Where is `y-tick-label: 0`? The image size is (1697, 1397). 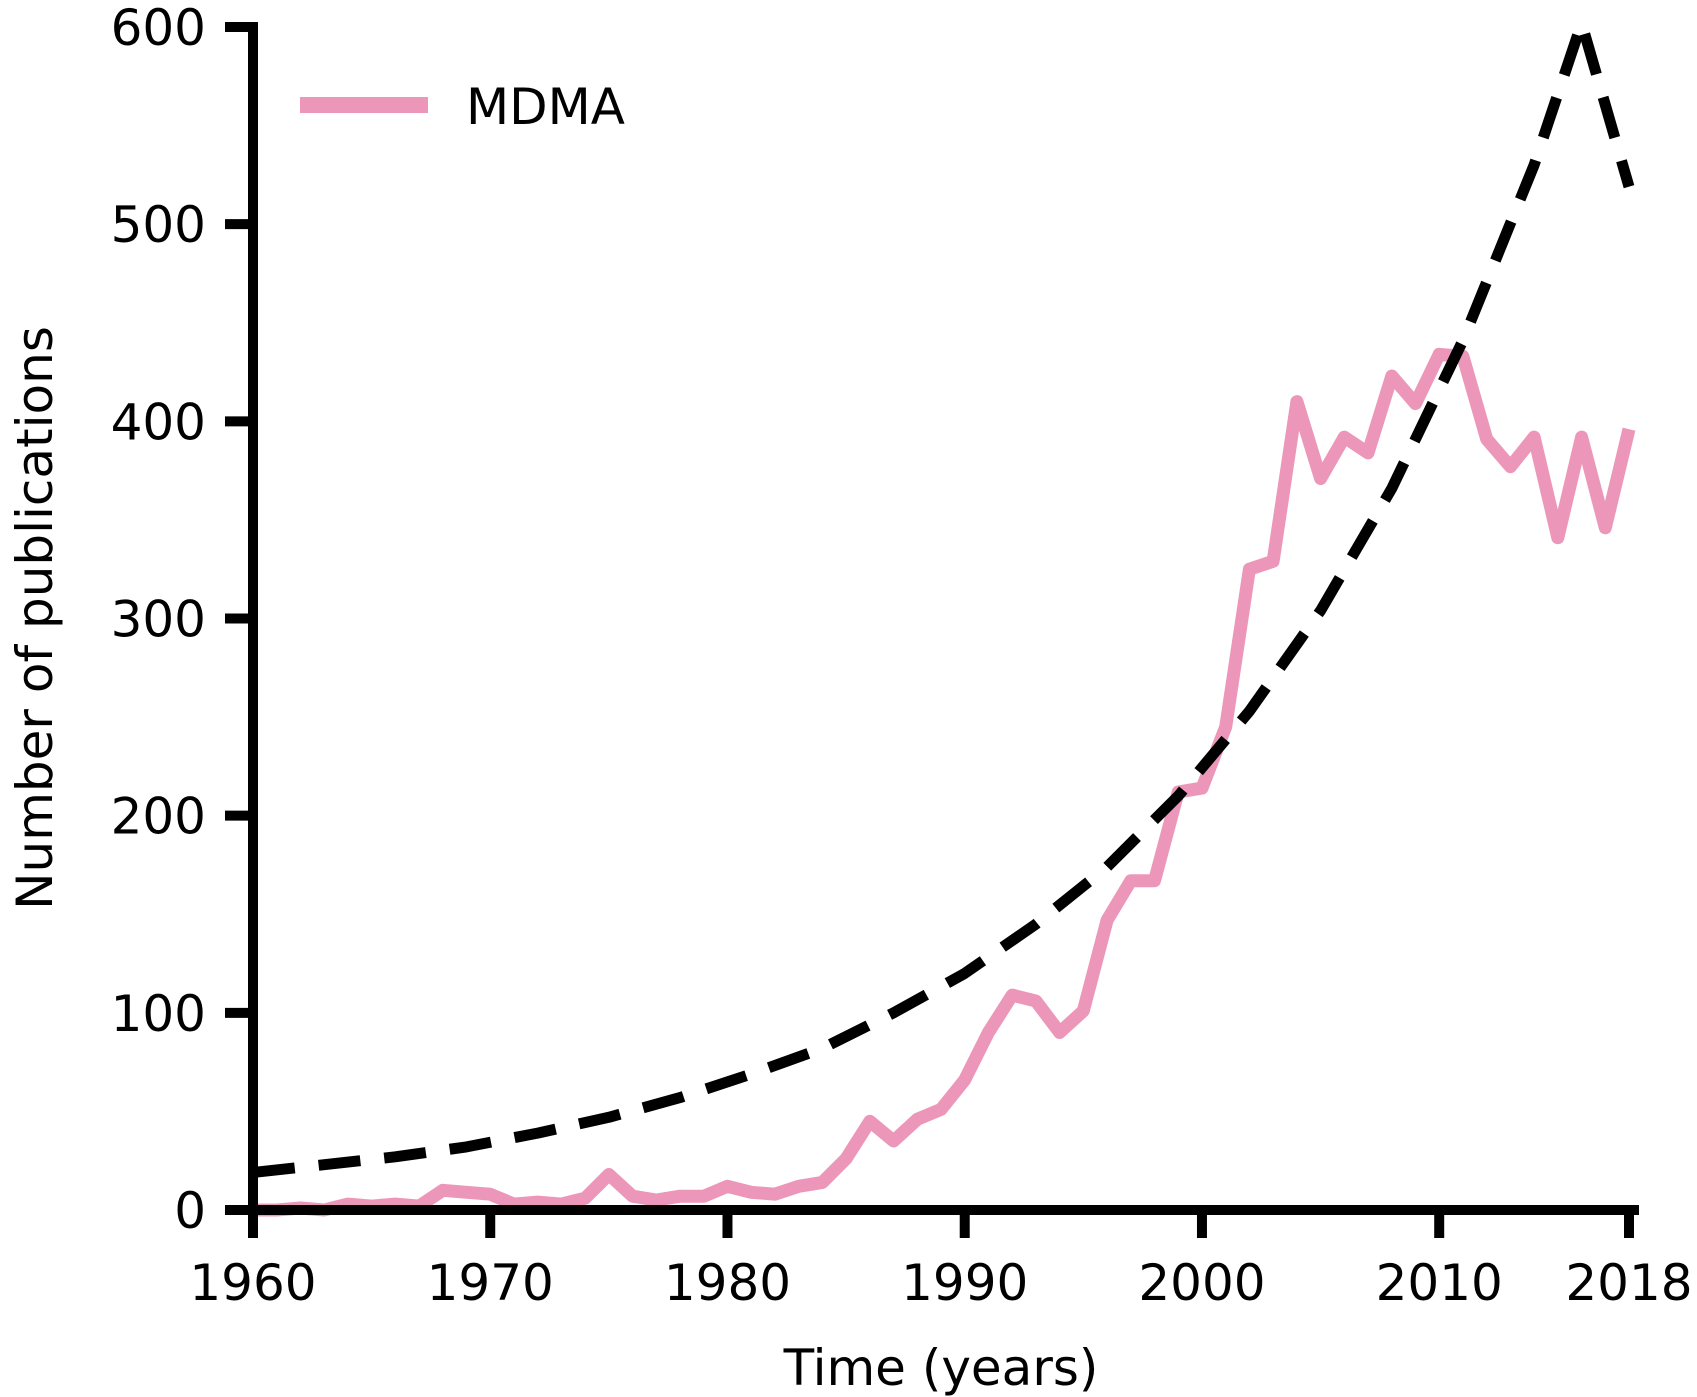
y-tick-label: 0 is located at coordinates (190, 1211).